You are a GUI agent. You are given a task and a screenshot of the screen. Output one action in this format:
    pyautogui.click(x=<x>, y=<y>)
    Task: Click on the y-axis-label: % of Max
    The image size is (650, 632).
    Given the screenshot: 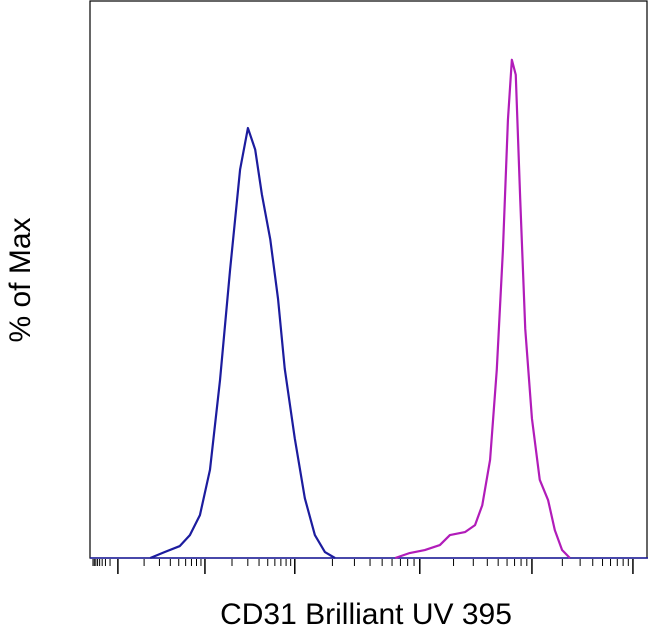 What is the action you would take?
    pyautogui.click(x=20, y=279)
    